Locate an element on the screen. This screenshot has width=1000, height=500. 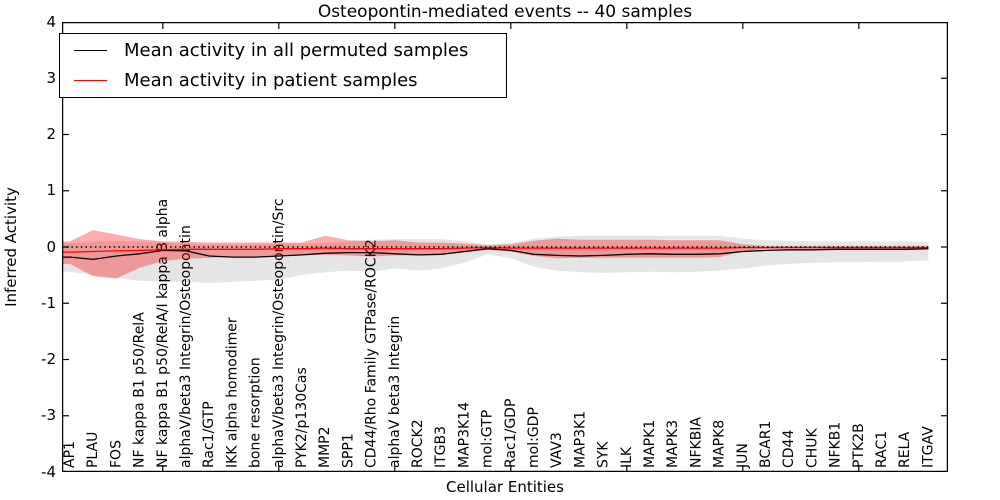
x-tick-label: Rac1/GTP is located at coordinates (209, 434).